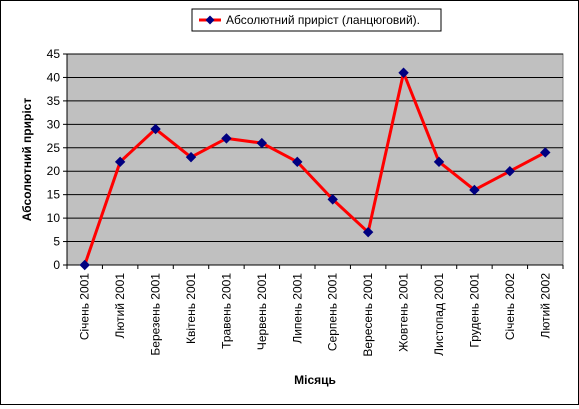  I want to click on y-tick-label: 10, so click(54, 218).